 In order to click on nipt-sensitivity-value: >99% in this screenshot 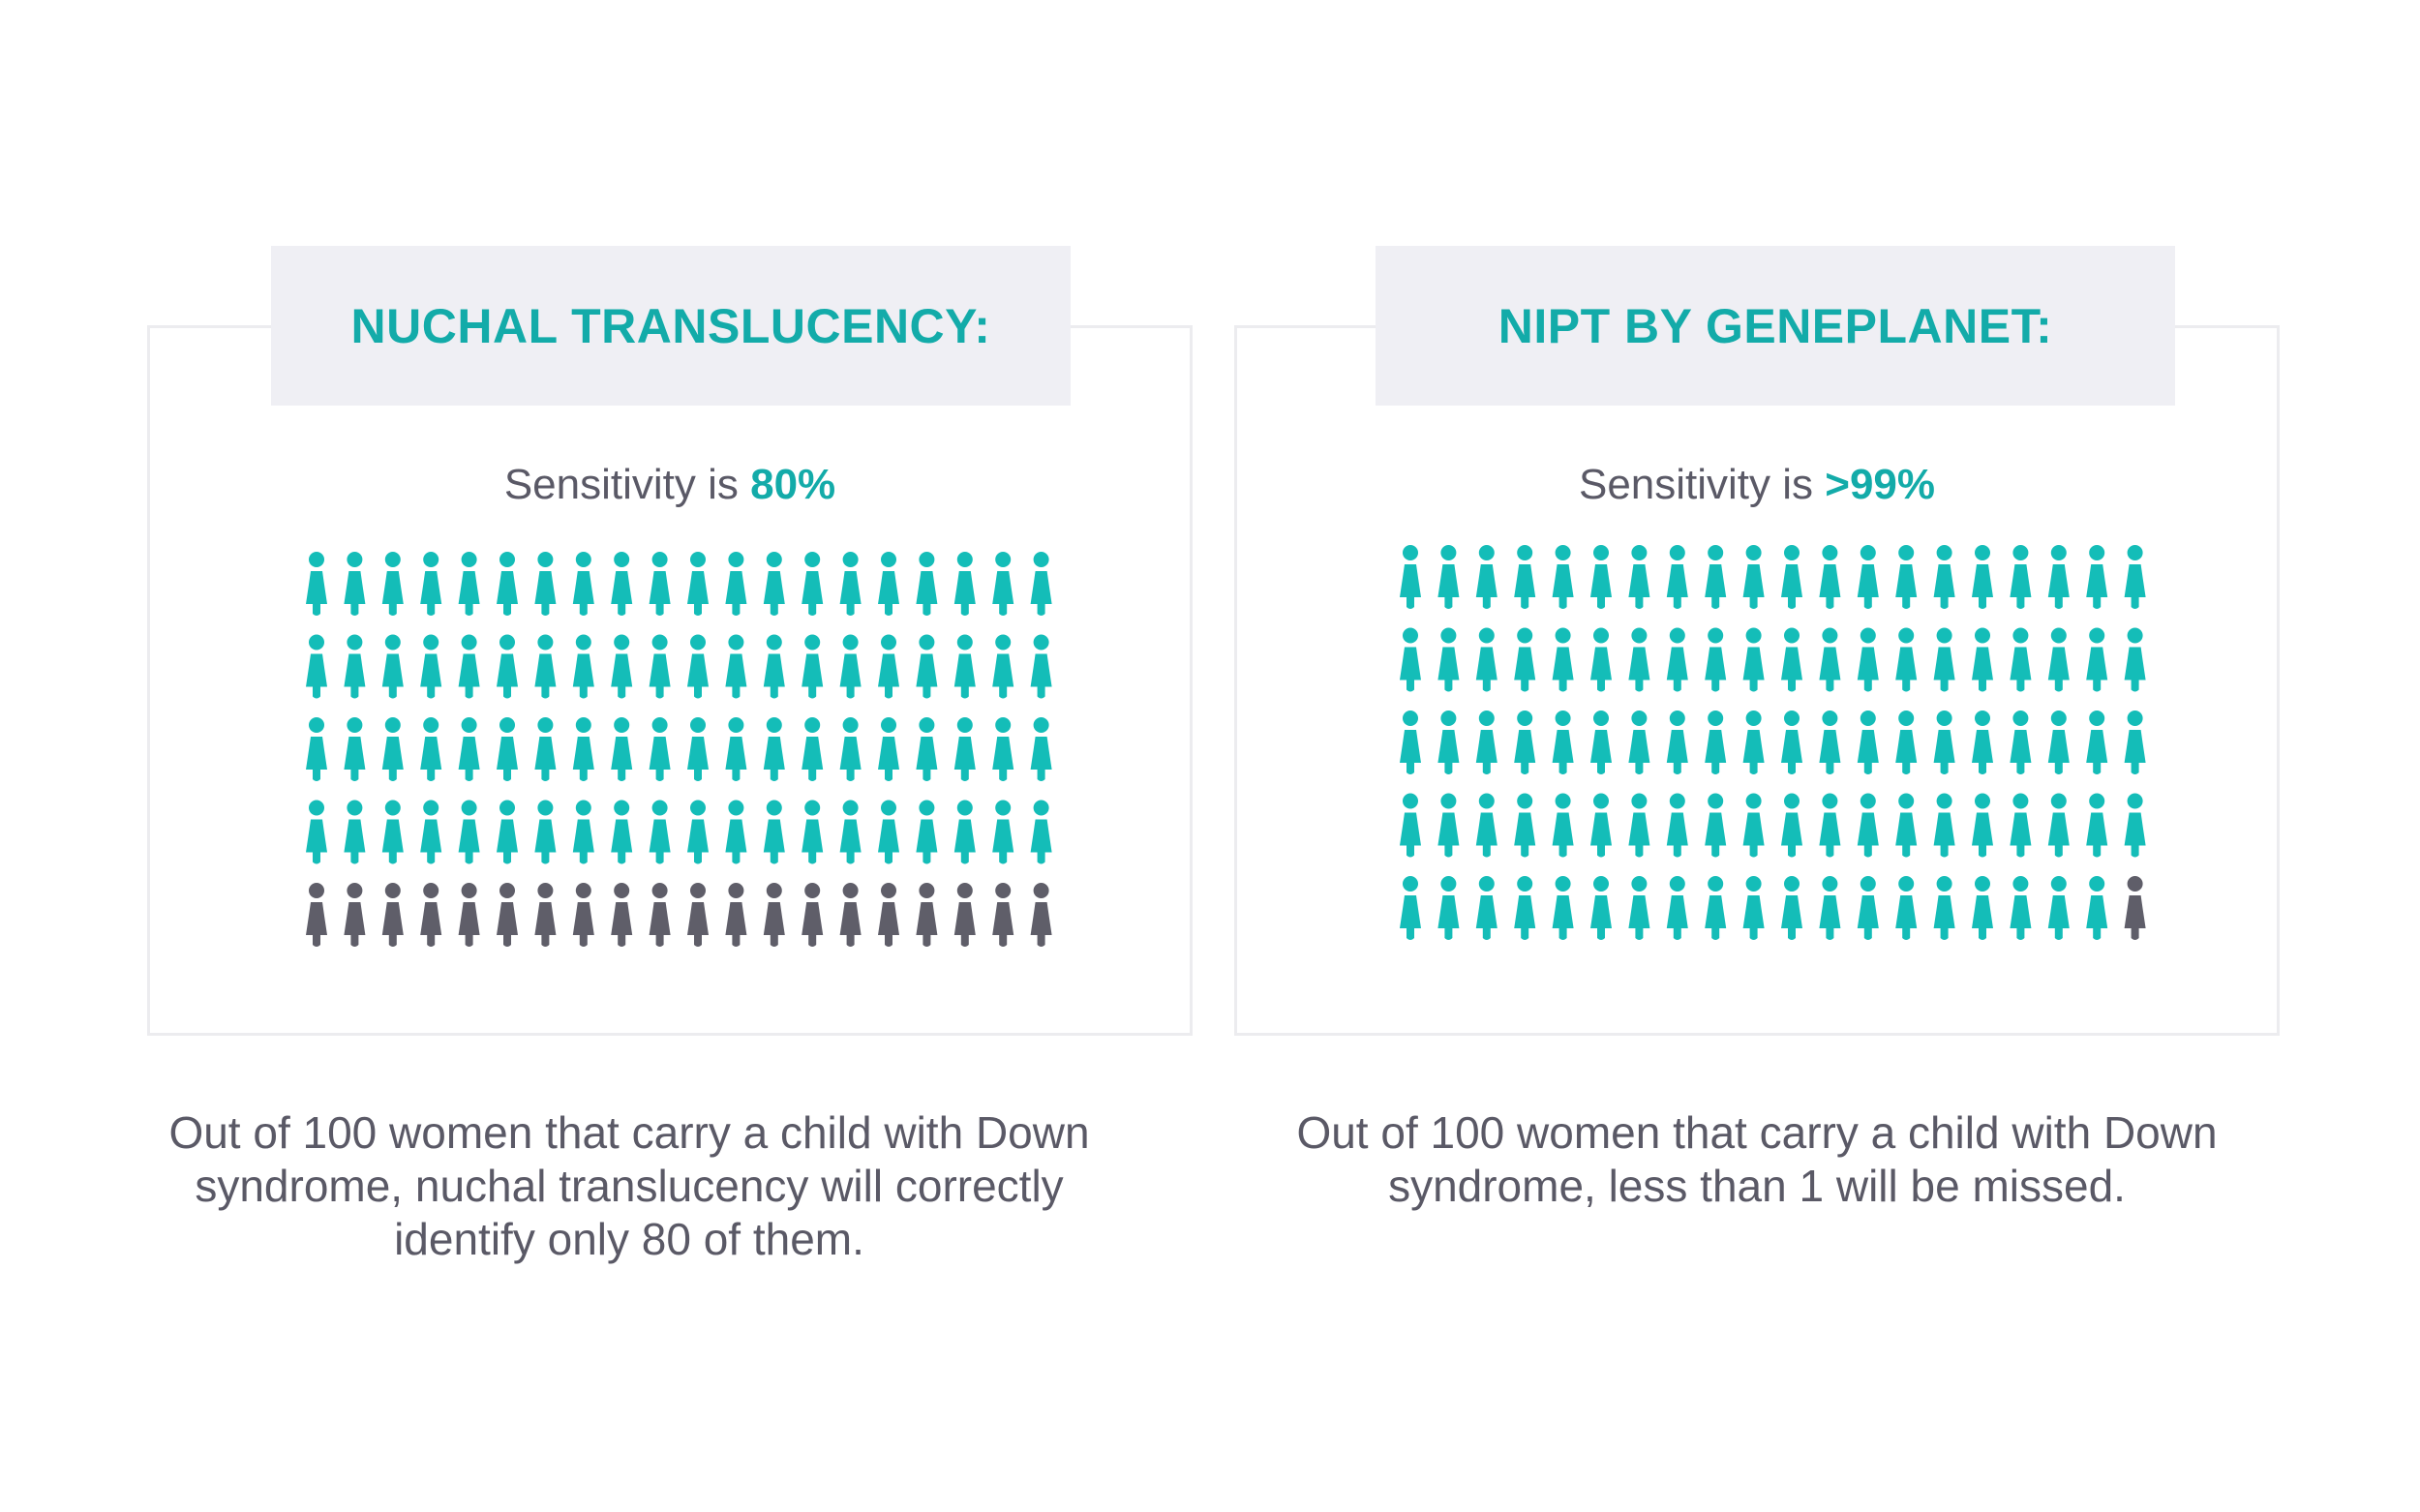, I will do `click(1880, 484)`.